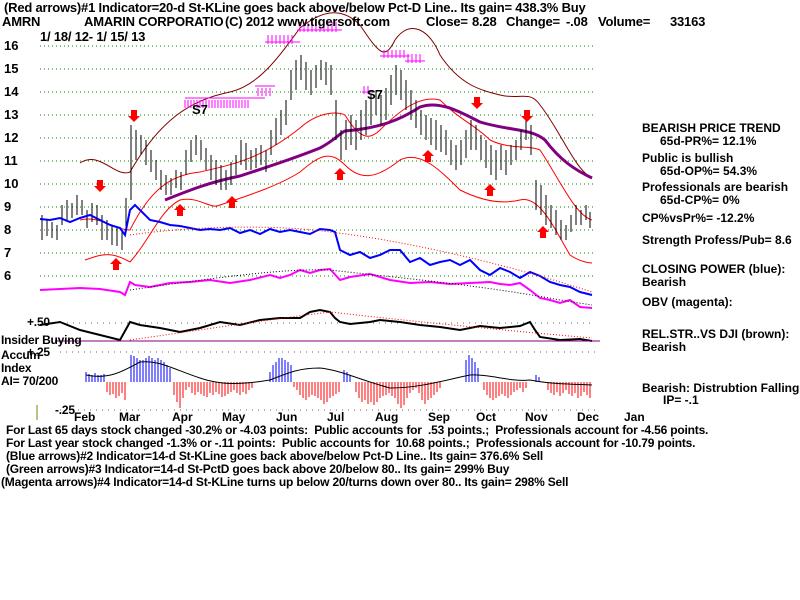 The height and width of the screenshot is (600, 800). I want to click on minus-25-label: -.25, so click(65, 410).